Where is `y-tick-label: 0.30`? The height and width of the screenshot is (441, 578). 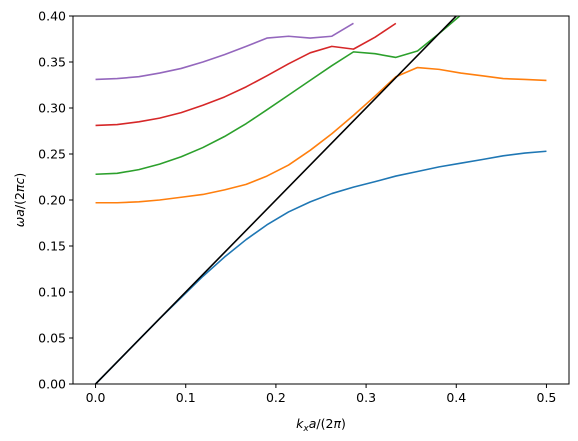 y-tick-label: 0.30 is located at coordinates (52, 108).